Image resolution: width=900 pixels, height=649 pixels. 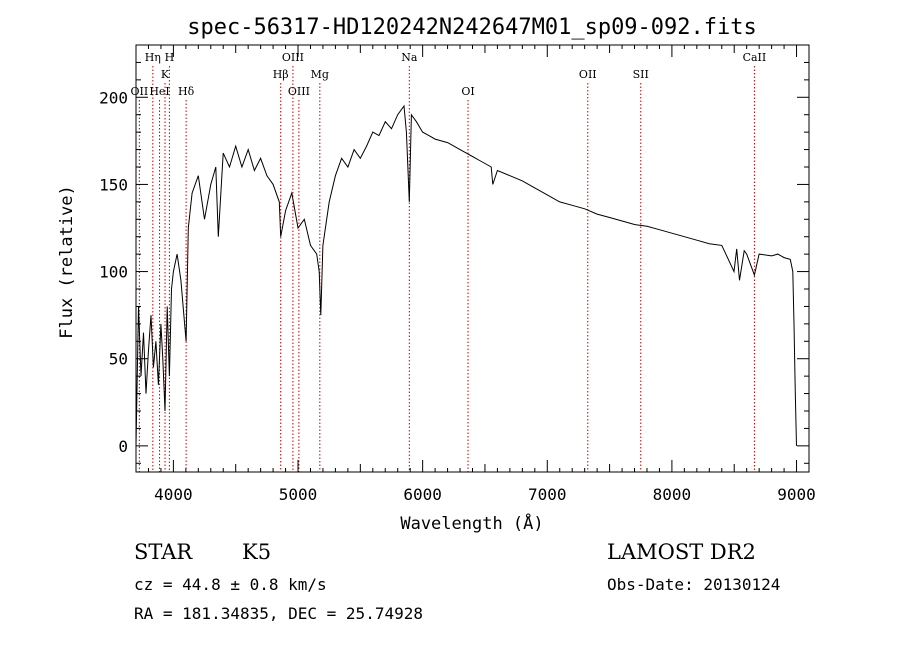 I want to click on line-marker-label: Hβ, so click(x=281, y=74).